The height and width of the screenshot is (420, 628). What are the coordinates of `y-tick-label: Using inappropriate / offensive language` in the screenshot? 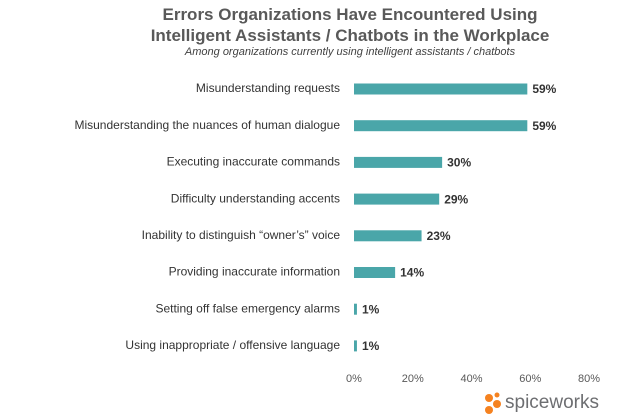 It's located at (232, 345).